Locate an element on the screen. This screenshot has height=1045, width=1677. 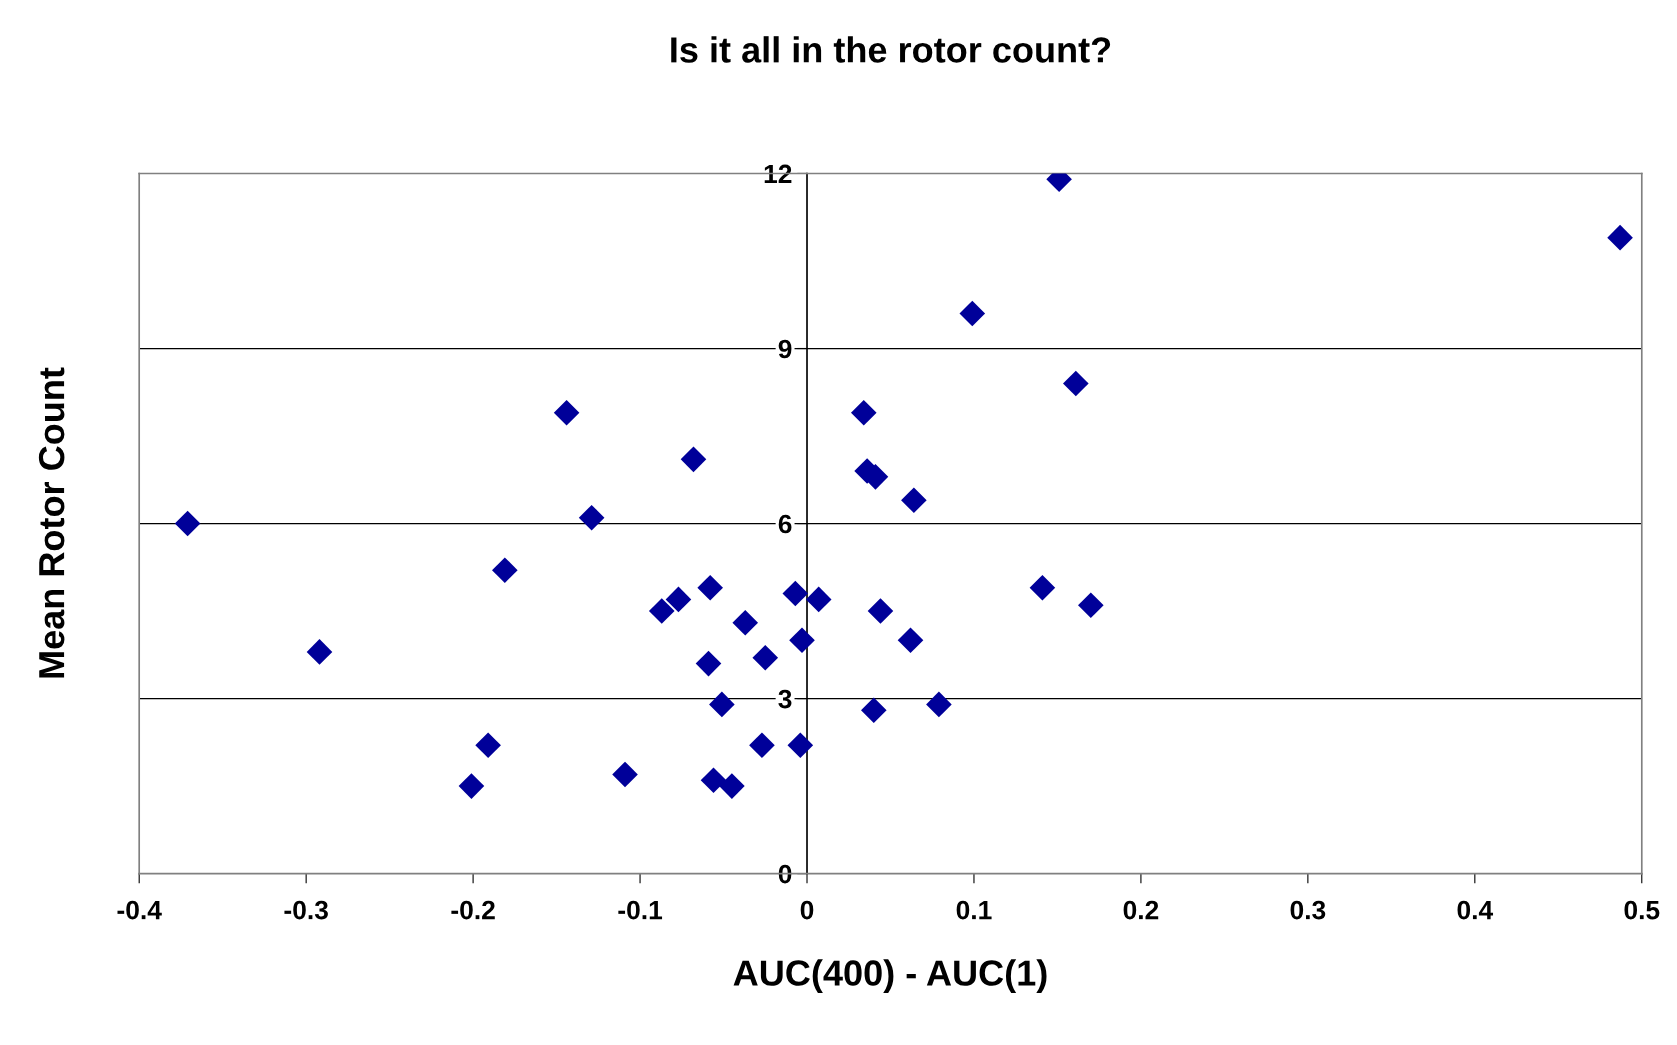
x-tick-label: 0.2 is located at coordinates (1141, 910).